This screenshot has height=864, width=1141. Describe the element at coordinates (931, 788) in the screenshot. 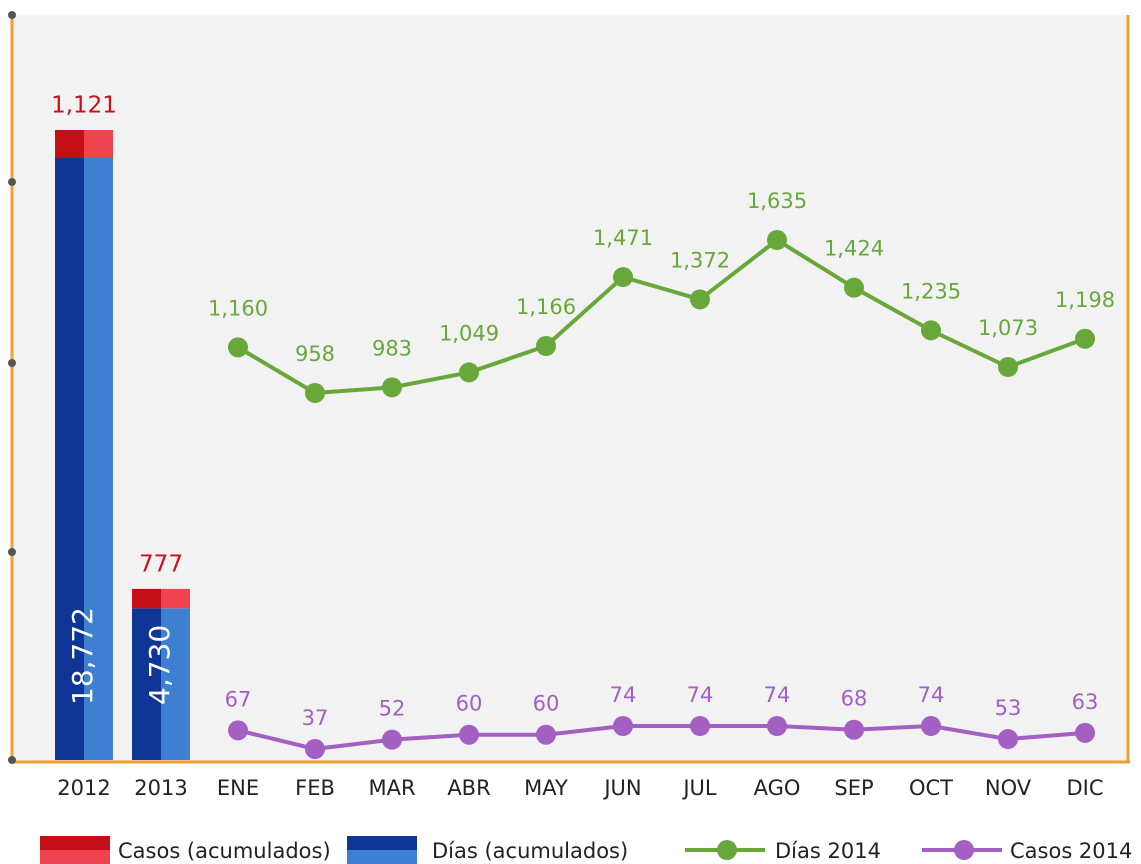

I see `x-tick-label: OCT` at that location.